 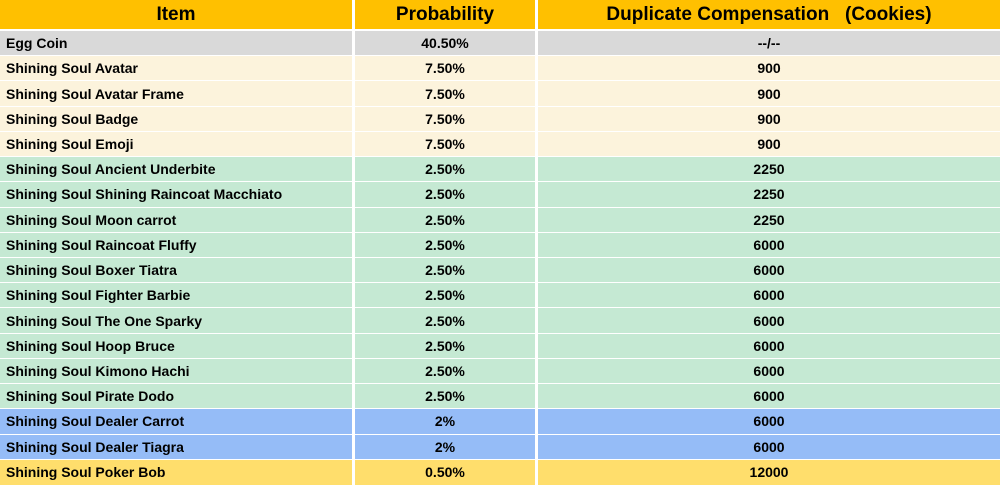 What do you see at coordinates (446, 472) in the screenshot?
I see `probability-cell: 0.50%` at bounding box center [446, 472].